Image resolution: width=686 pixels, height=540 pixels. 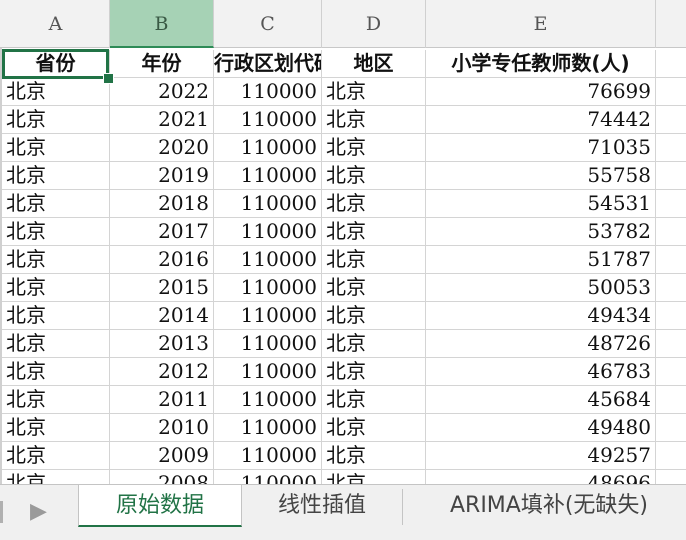 I want to click on cell-teacher-count: 55758, so click(x=541, y=176).